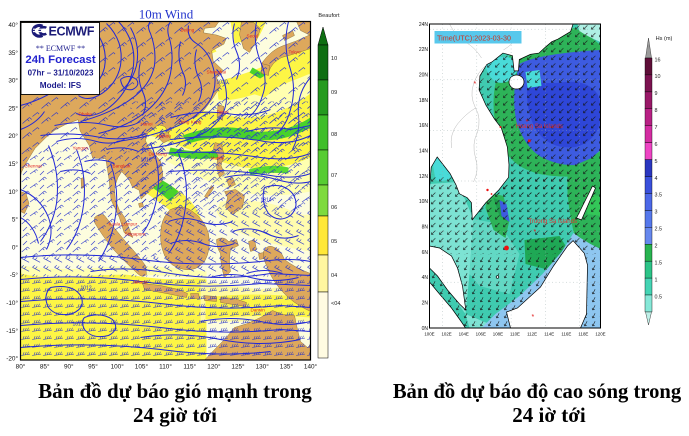  I want to click on svg-text: 110E, so click(515, 334).